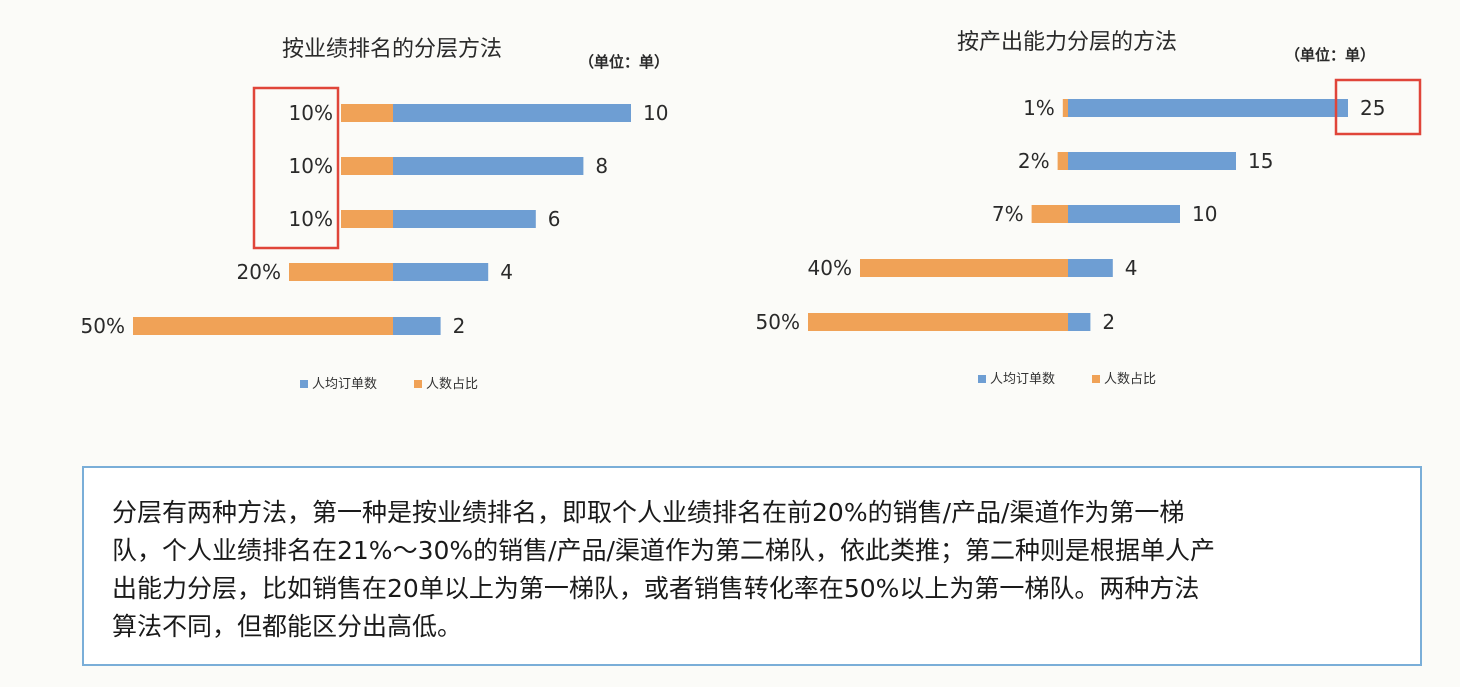 The width and height of the screenshot is (1460, 687). I want to click on chart-2-title: 按产出能力分层的方法, so click(1067, 42).